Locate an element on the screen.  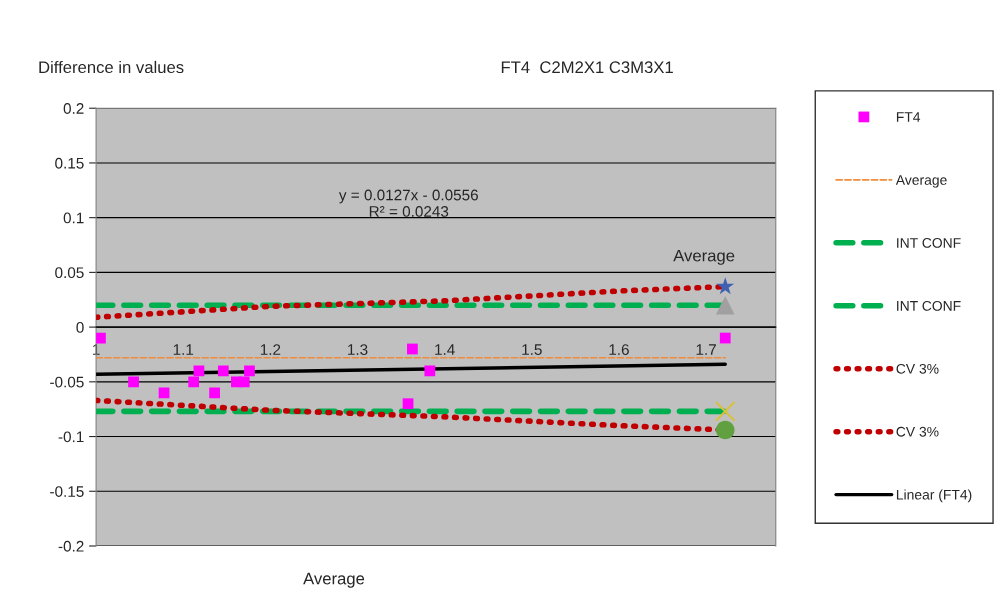
annotation: y = 0.0127x - 0.0556 R² = 0.0243 is located at coordinates (408, 203).